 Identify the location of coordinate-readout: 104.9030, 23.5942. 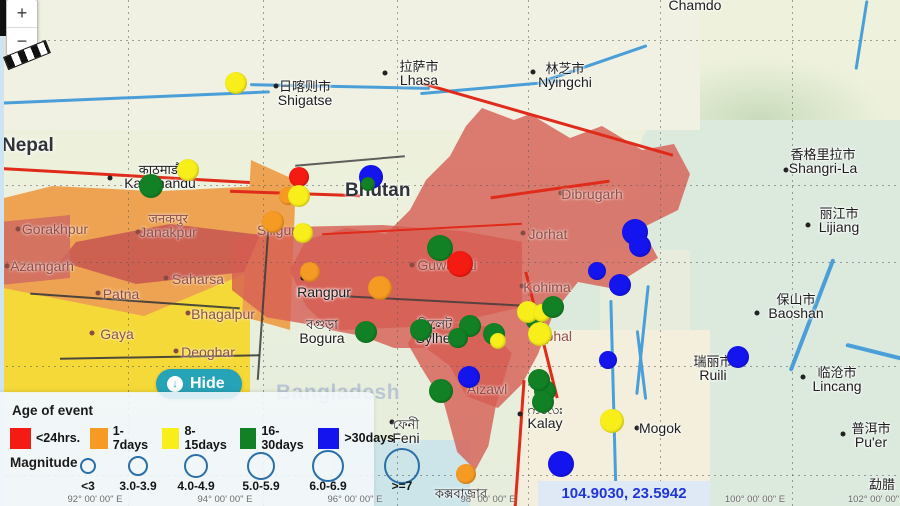
(624, 493).